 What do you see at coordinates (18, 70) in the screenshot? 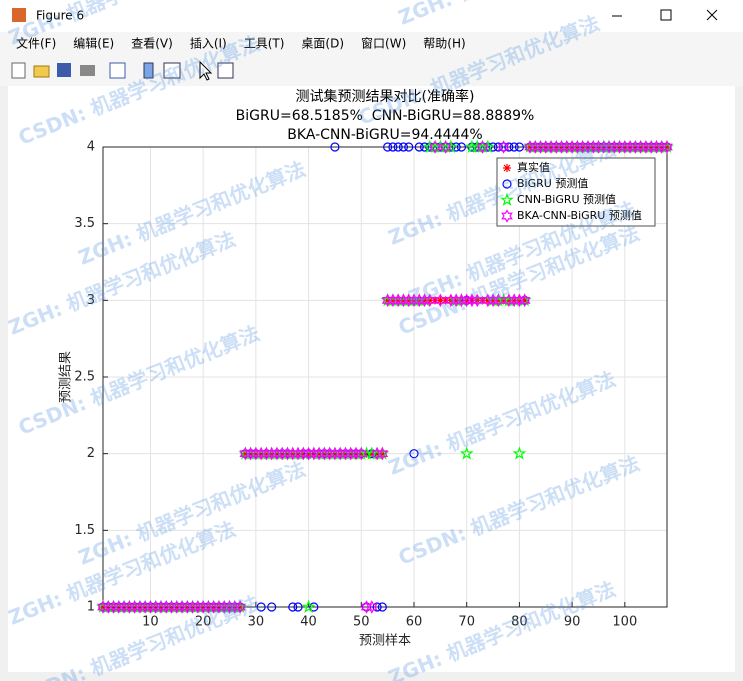
I see `tool-new` at bounding box center [18, 70].